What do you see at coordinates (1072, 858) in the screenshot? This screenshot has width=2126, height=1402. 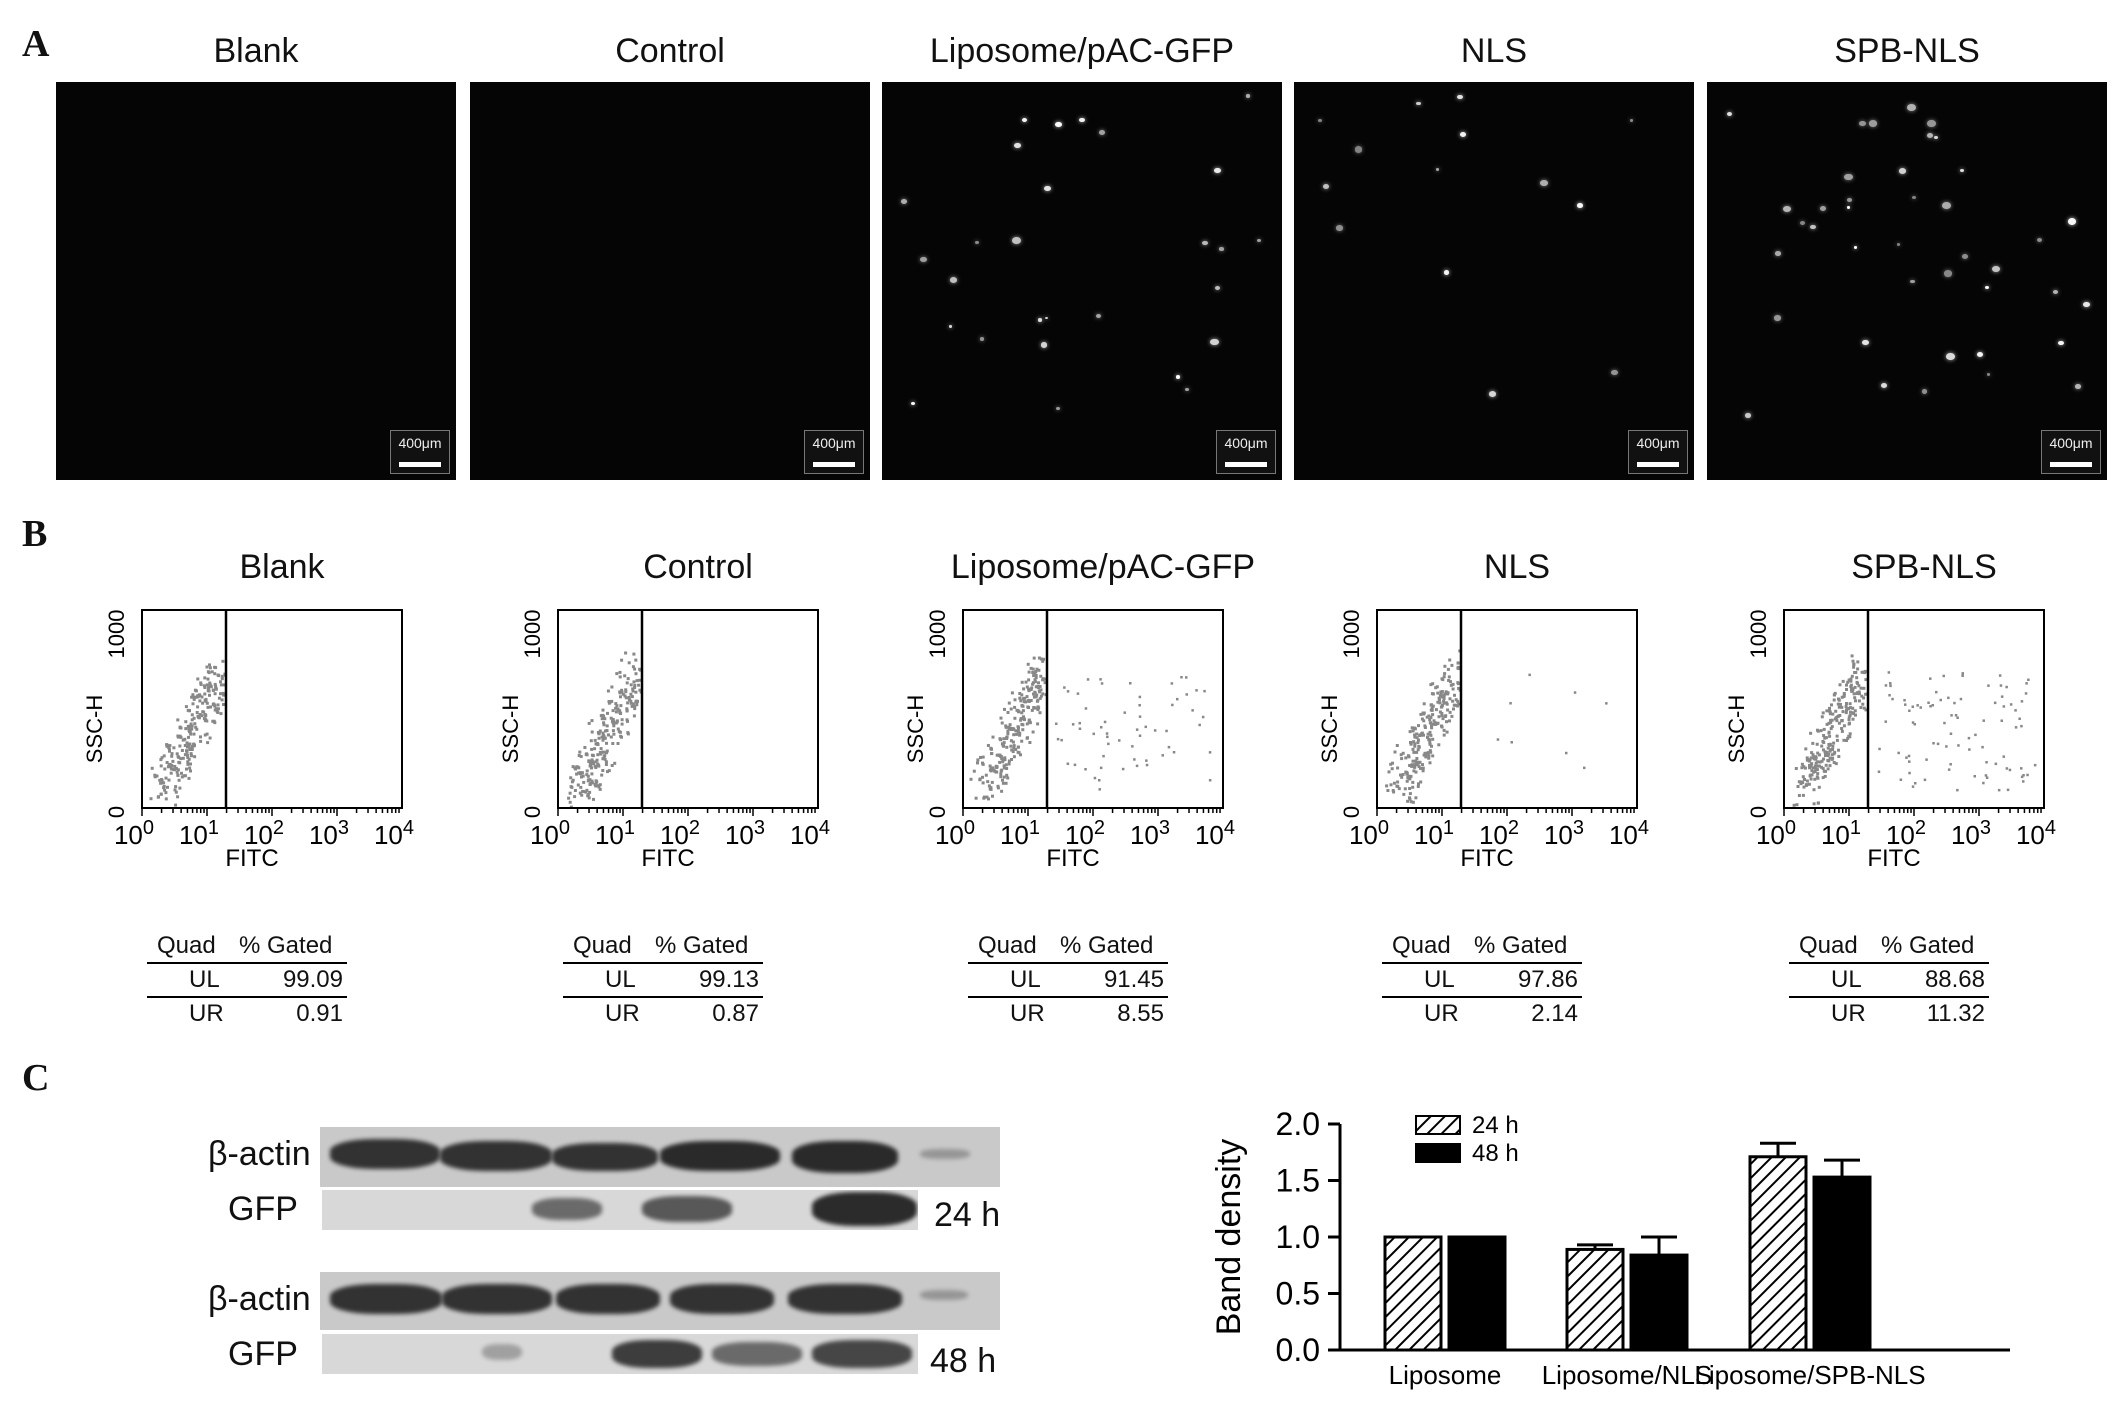 I see `x-axis-label: FITC` at bounding box center [1072, 858].